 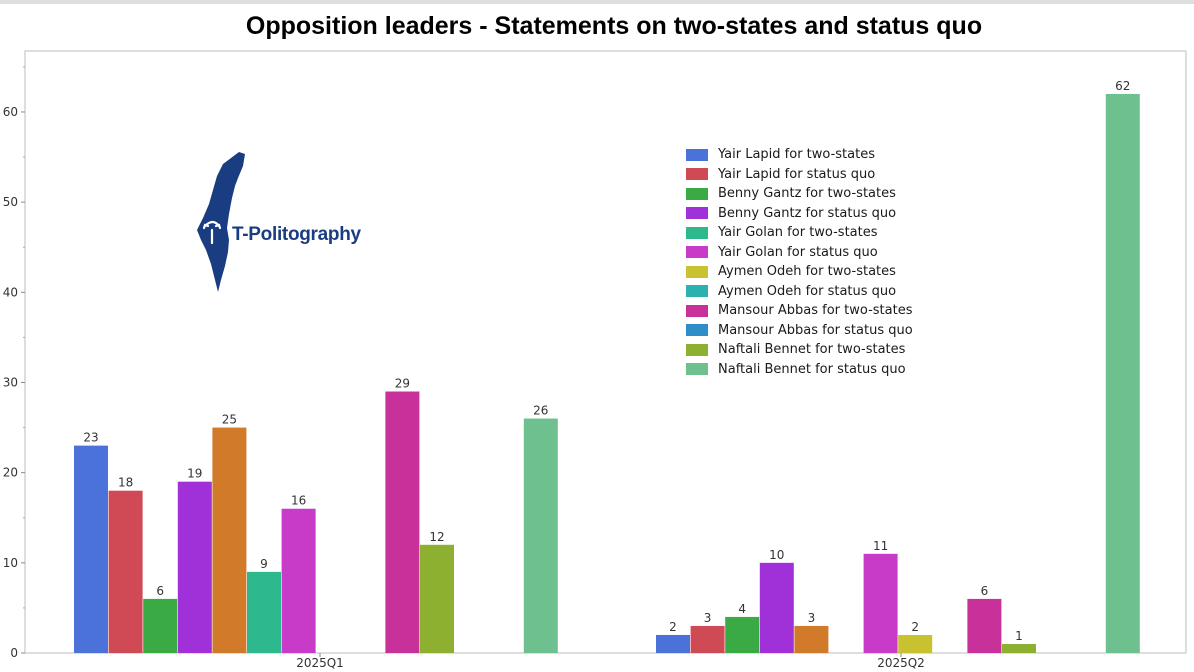 I want to click on data-label: 11, so click(x=880, y=546).